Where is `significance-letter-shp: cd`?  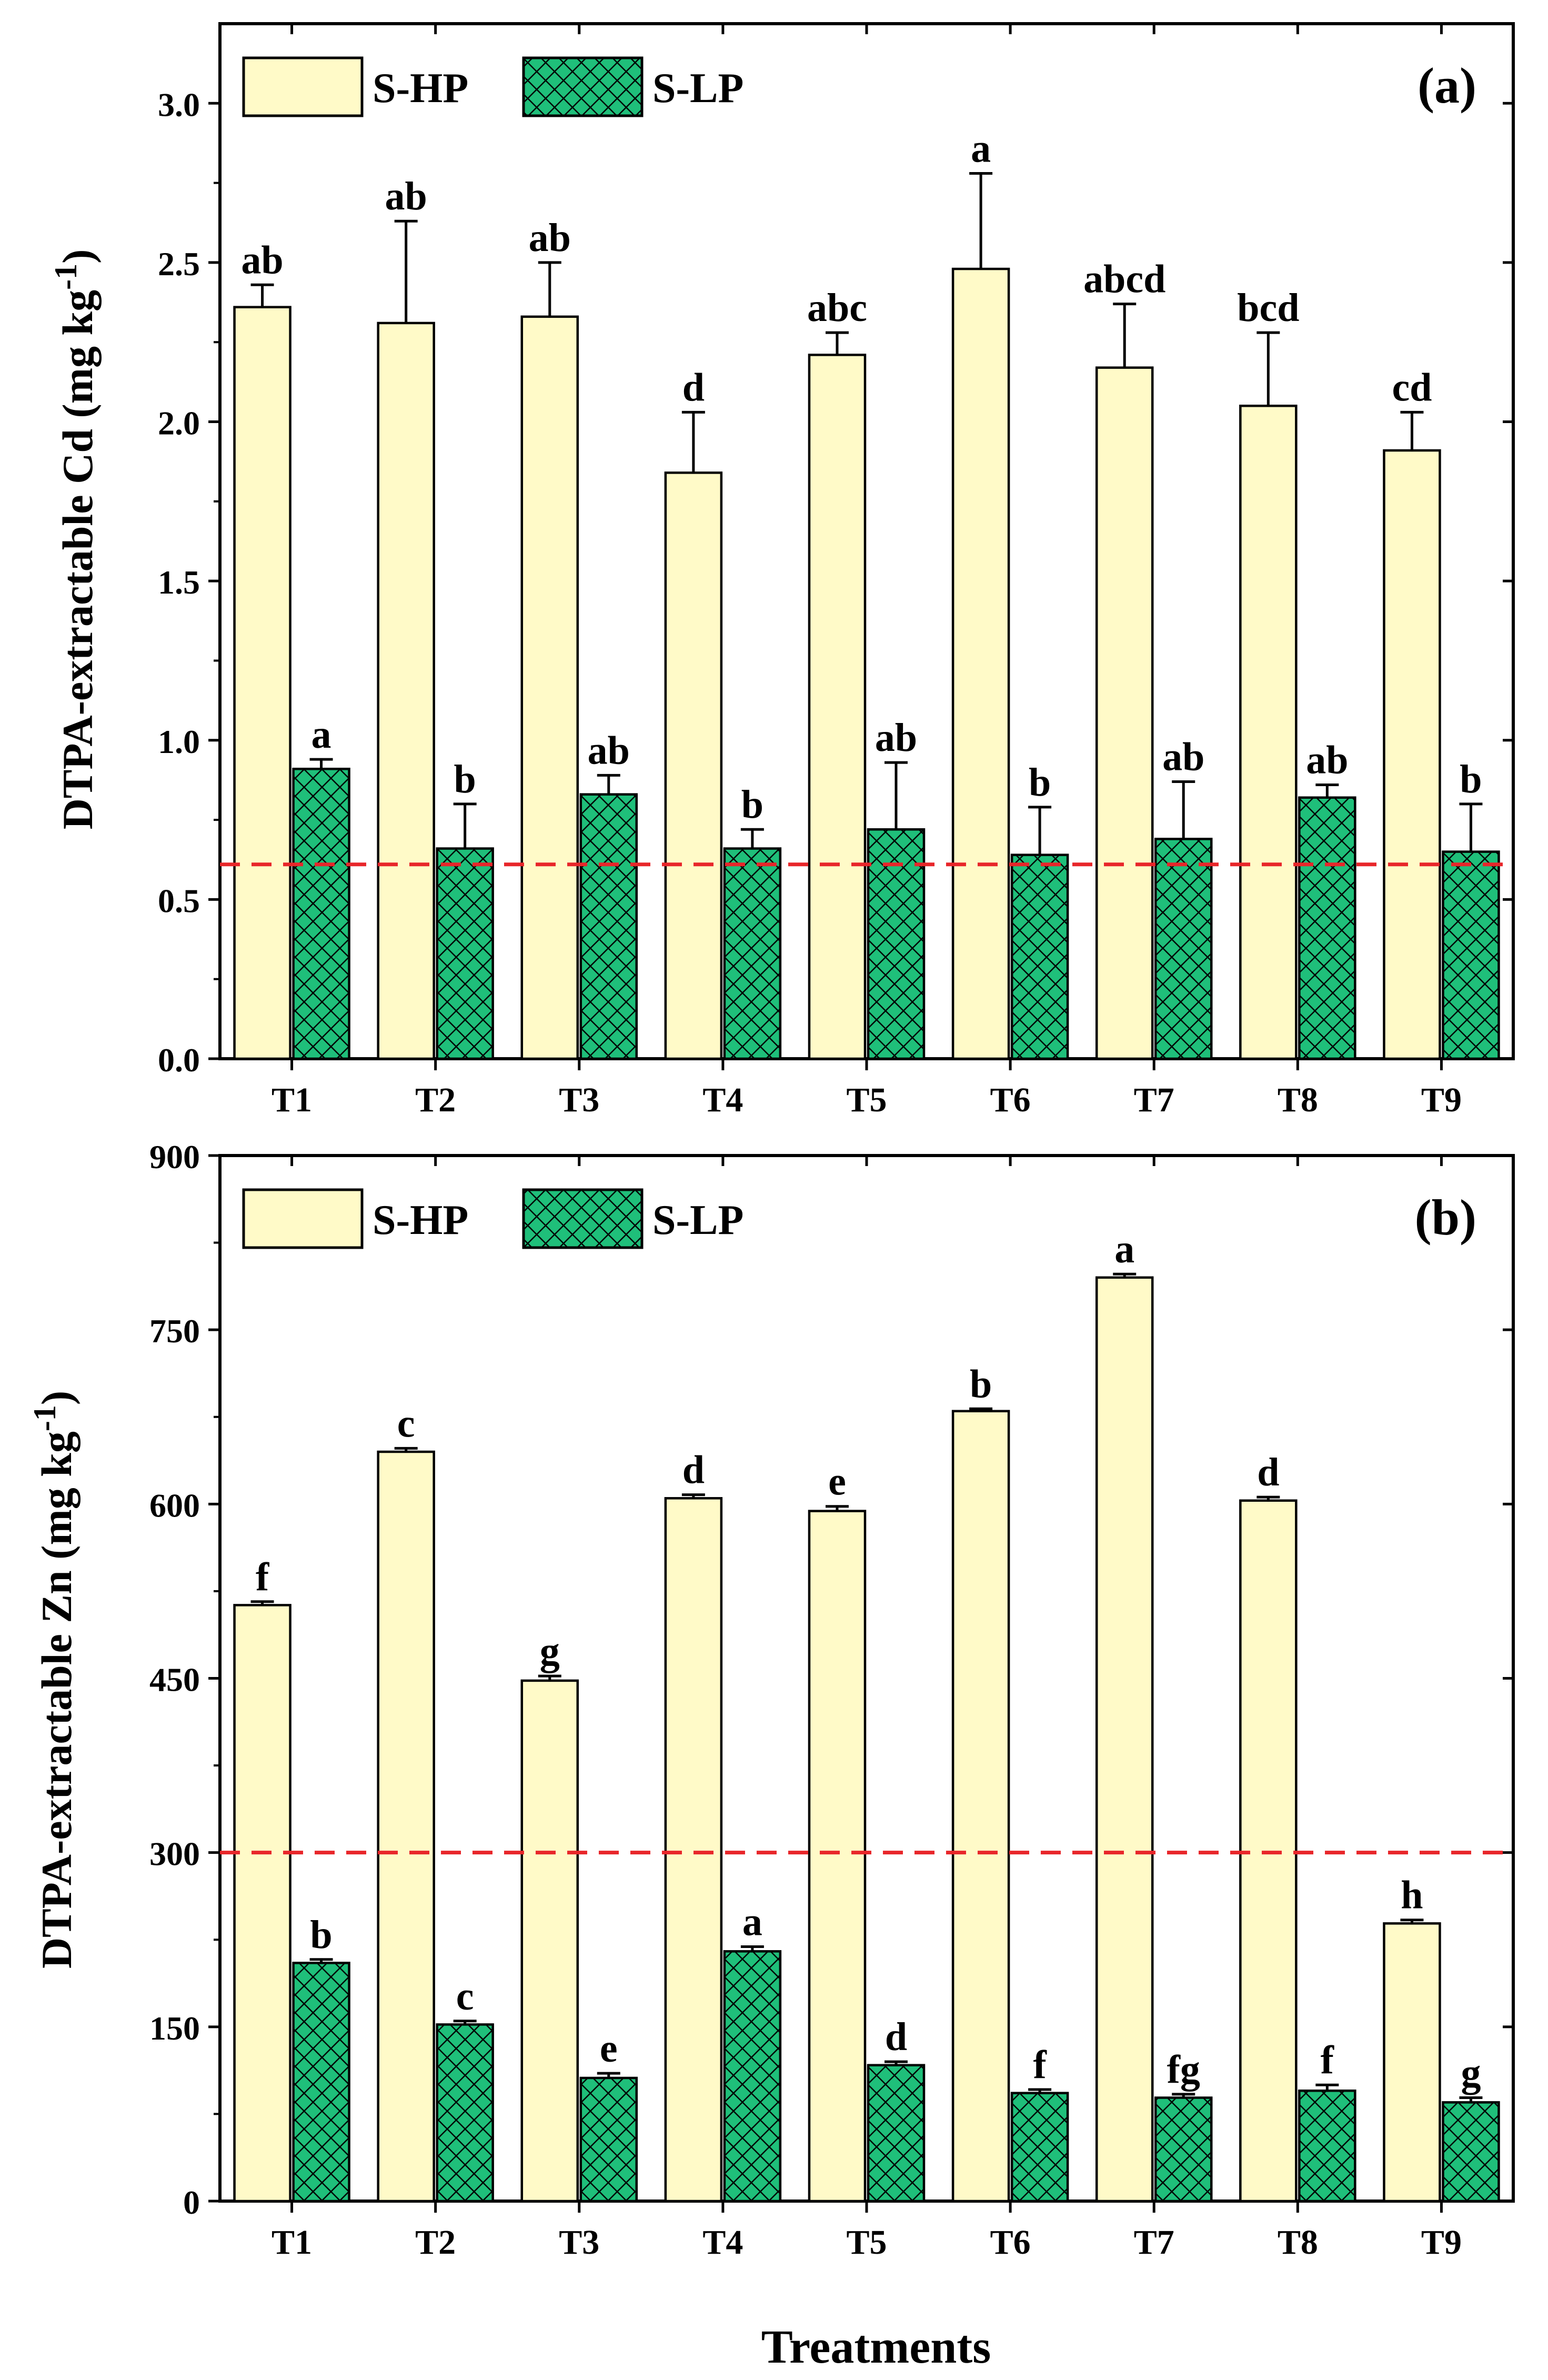 significance-letter-shp: cd is located at coordinates (1412, 387).